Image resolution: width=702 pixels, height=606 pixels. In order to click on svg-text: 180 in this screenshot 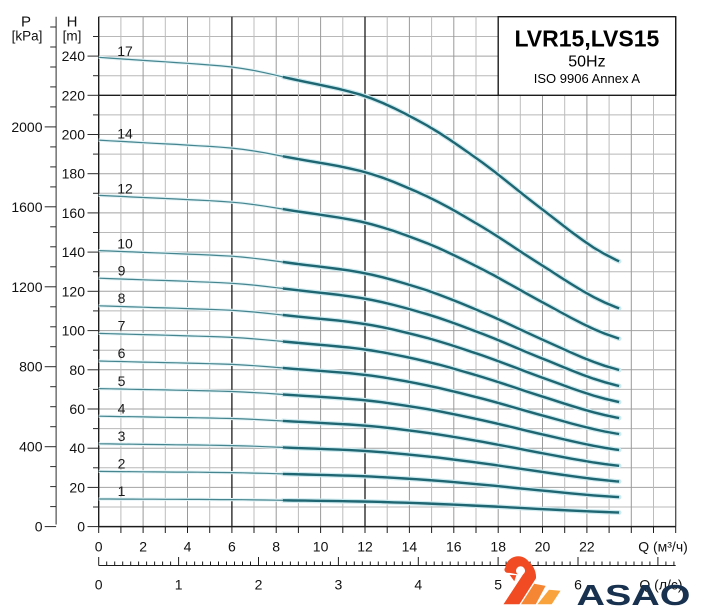, I will do `click(74, 174)`.